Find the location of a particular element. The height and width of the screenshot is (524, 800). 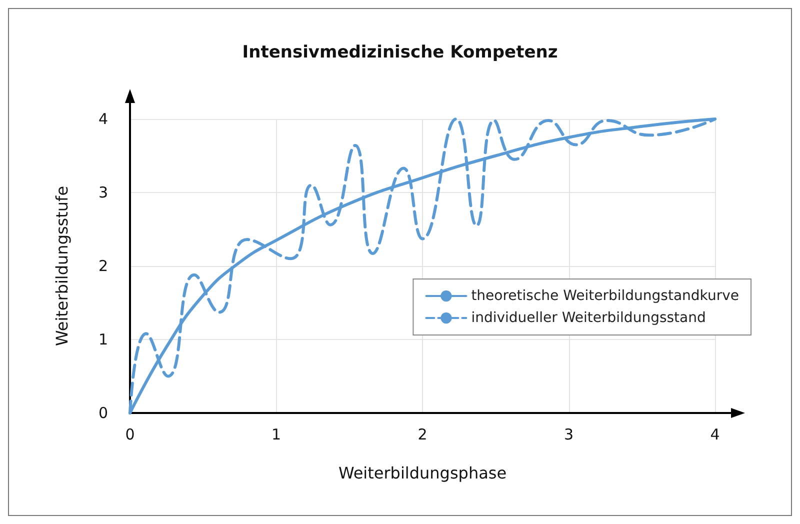

x-tick-label: 4 is located at coordinates (715, 435).